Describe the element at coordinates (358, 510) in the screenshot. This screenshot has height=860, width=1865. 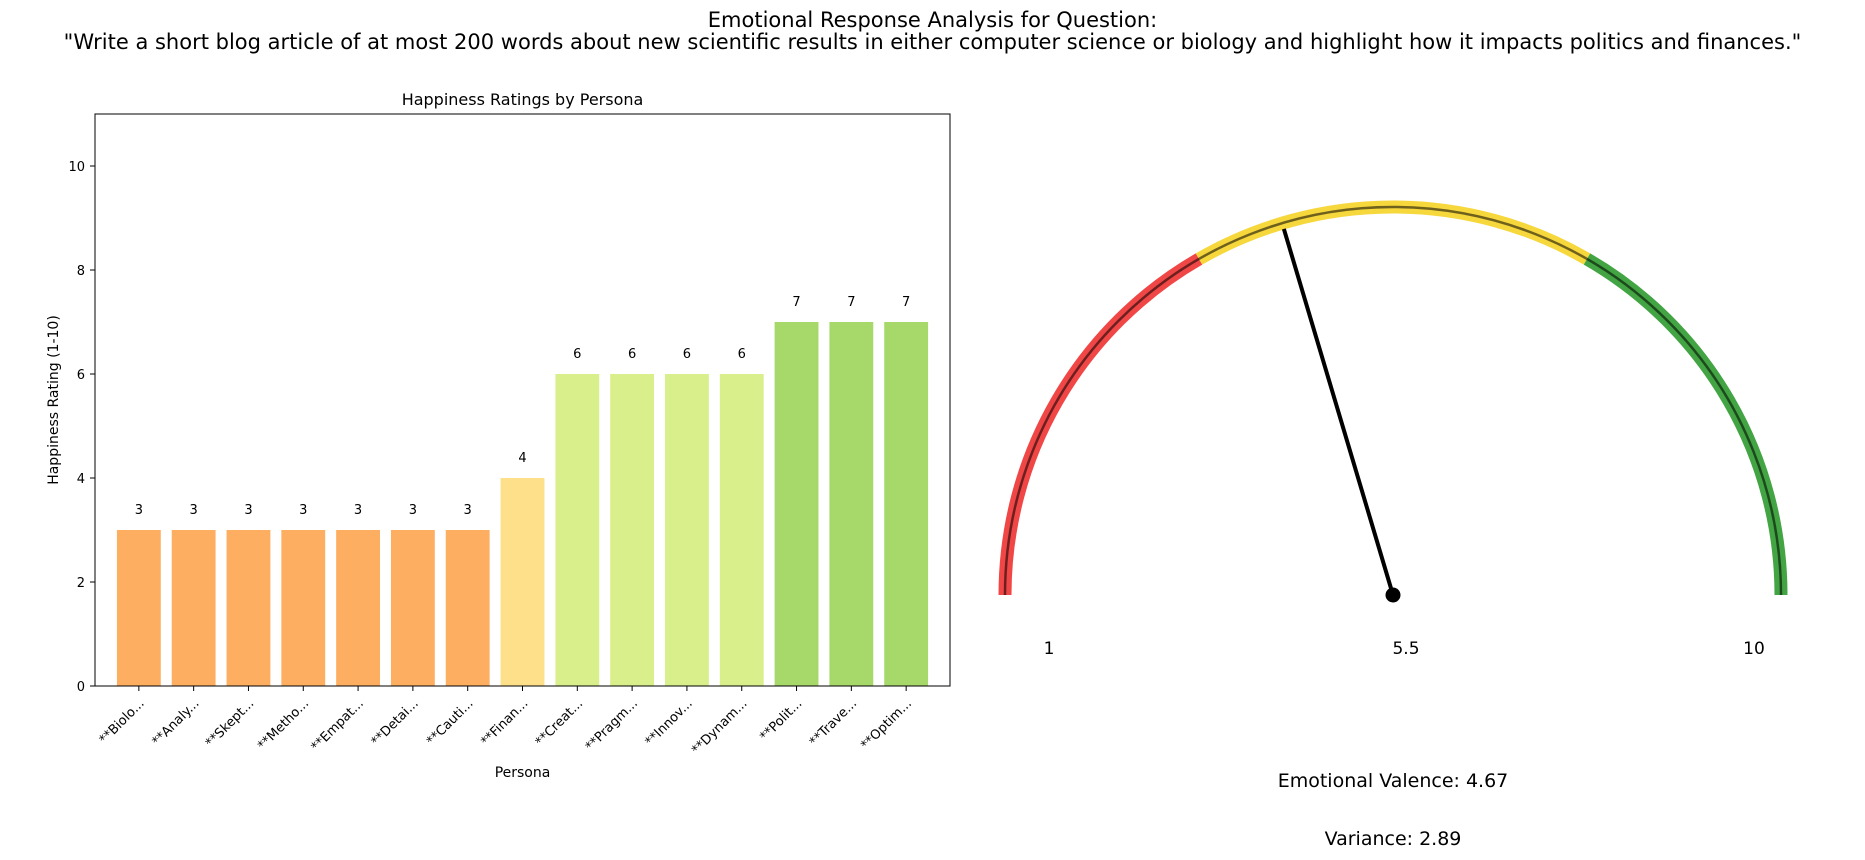
I see `bar-value-label-4: 3` at that location.